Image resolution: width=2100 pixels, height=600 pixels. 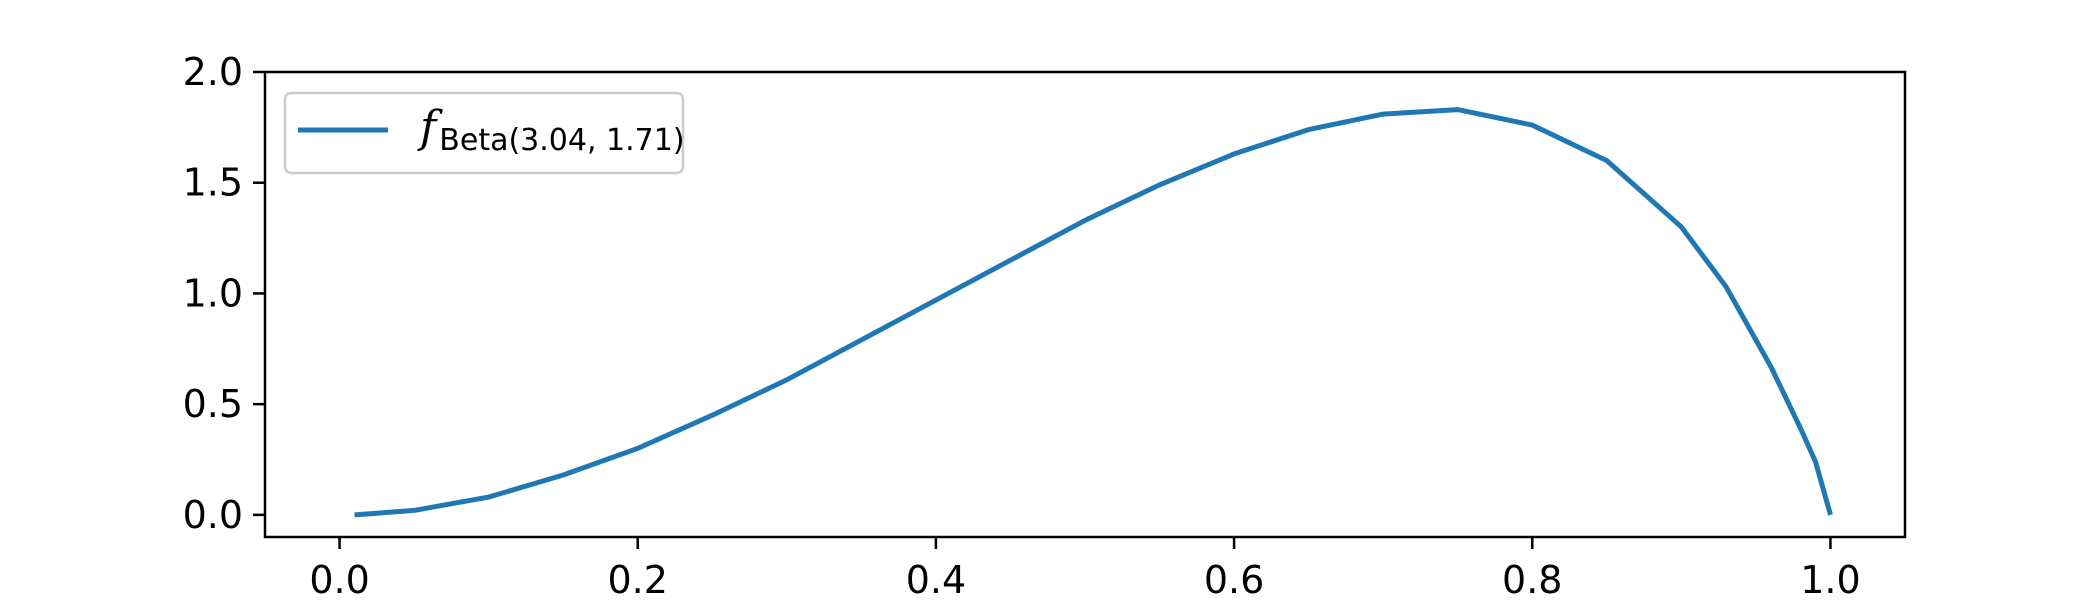 I want to click on legend-label: f Beta(3.04, 1.71), so click(x=551, y=130).